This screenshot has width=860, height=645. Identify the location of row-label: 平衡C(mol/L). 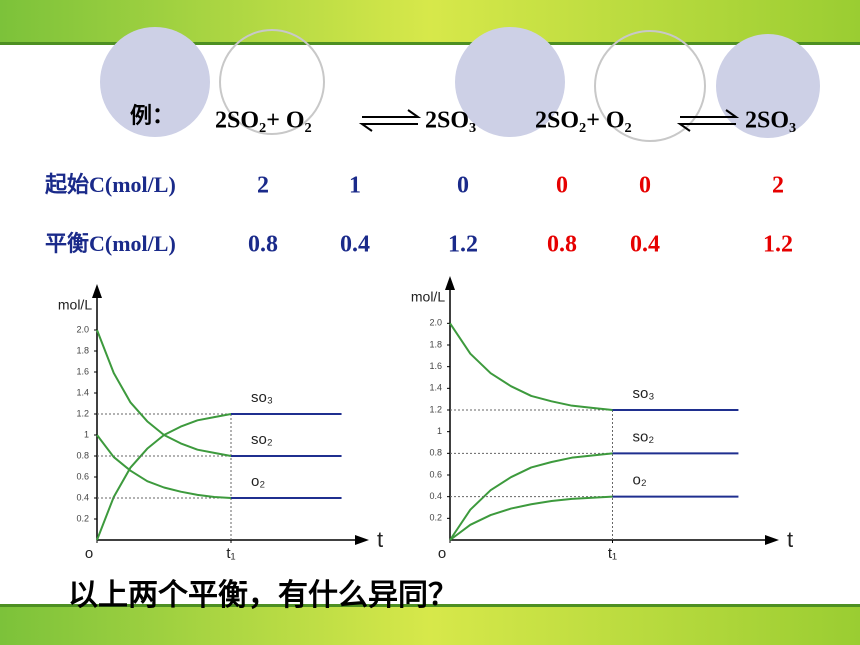
(110, 243).